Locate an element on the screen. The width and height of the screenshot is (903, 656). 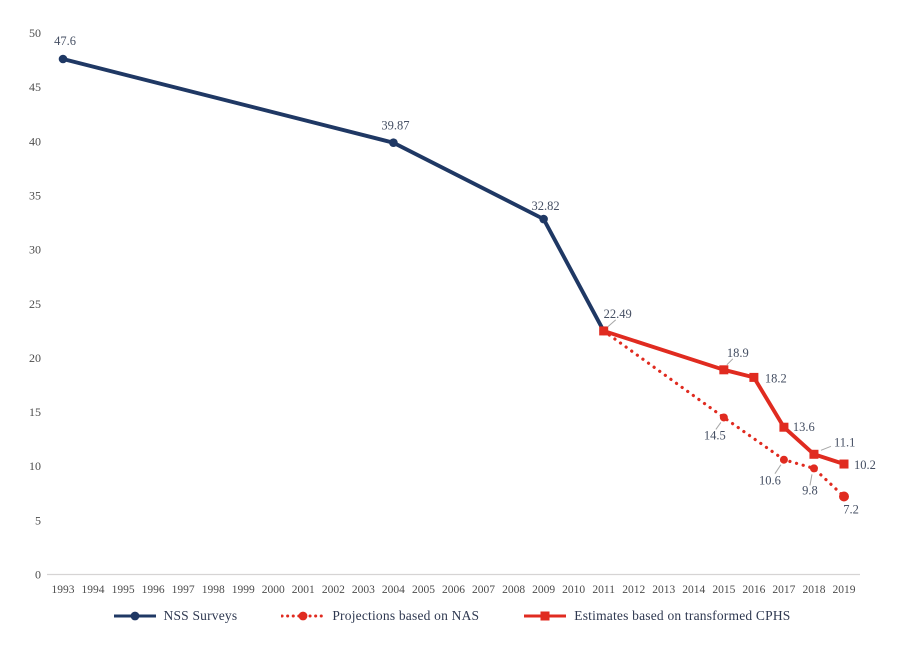
y-tick-label: 30 is located at coordinates (35, 250).